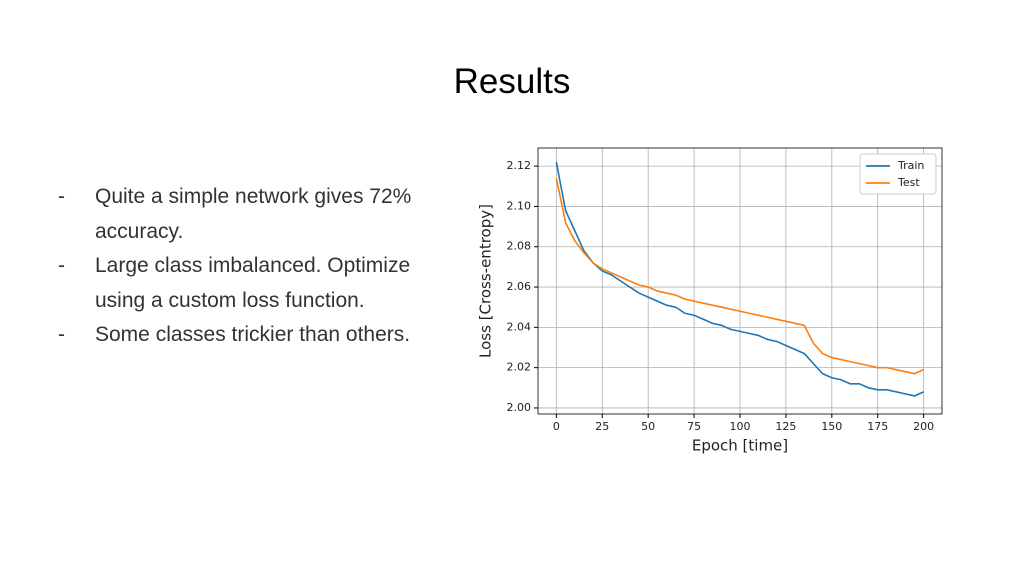  Describe the element at coordinates (785, 426) in the screenshot. I see `x-tick-label: 125` at that location.